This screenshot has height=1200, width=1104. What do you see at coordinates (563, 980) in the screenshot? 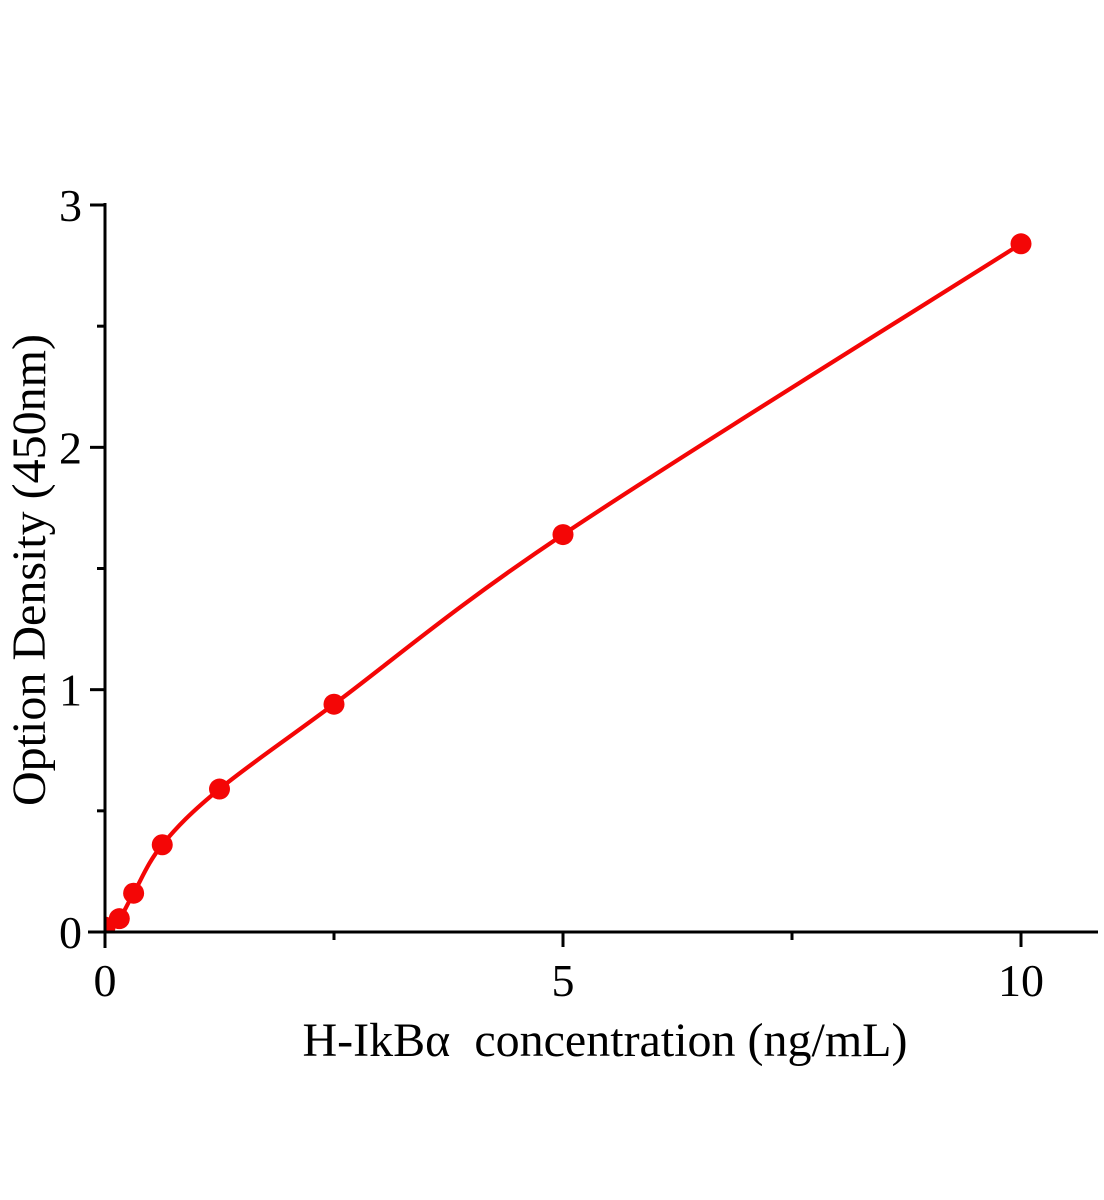
I see `x-tick-label: 5` at bounding box center [563, 980].